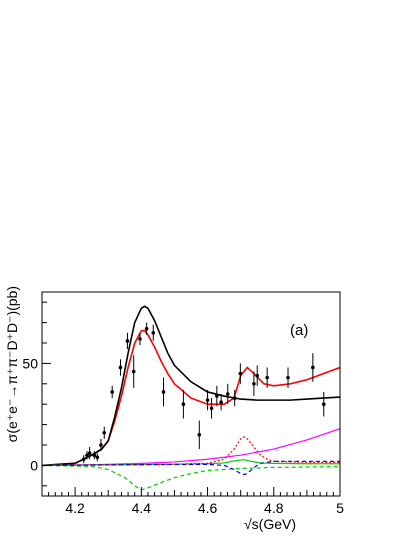 The height and width of the screenshot is (537, 415). What do you see at coordinates (208, 508) in the screenshot?
I see `x-tick-label: 4.6` at bounding box center [208, 508].